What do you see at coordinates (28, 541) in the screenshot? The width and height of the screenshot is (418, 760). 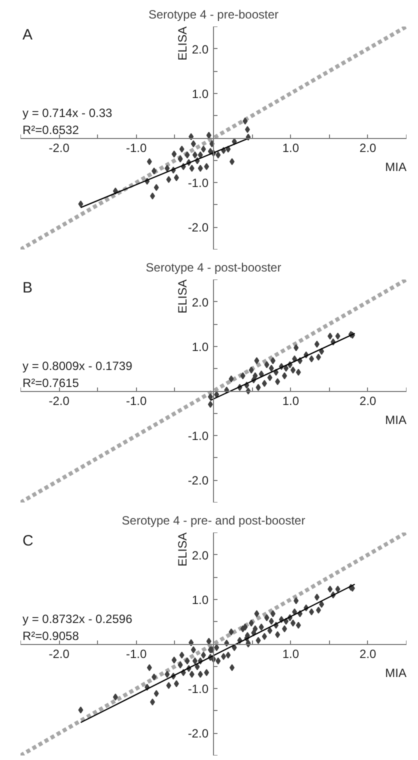 I see `annotation: C` at bounding box center [28, 541].